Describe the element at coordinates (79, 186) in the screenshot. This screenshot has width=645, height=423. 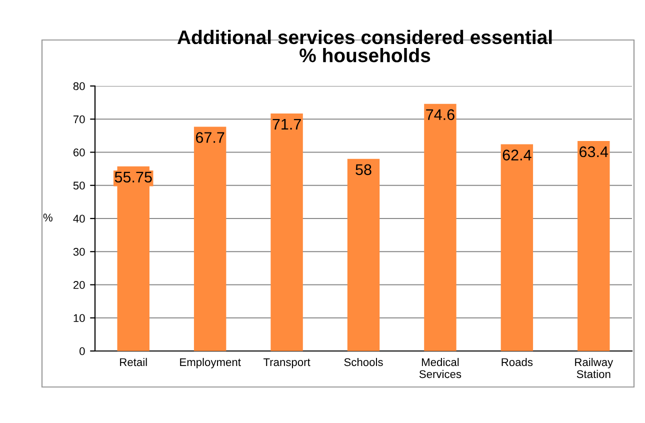
I see `y-tick-label: 50` at that location.